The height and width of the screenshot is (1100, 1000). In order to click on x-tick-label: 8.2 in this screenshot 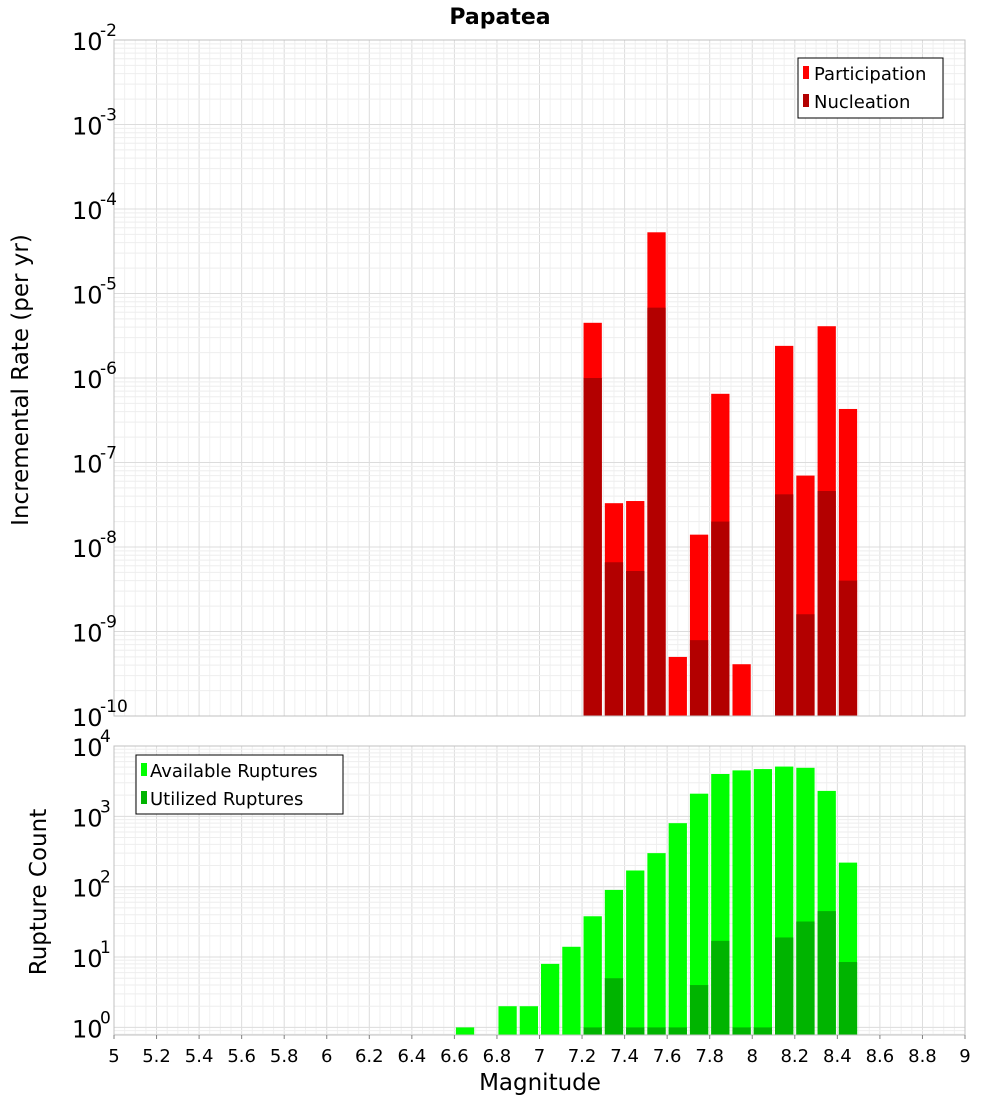, I will do `click(794, 1056)`.